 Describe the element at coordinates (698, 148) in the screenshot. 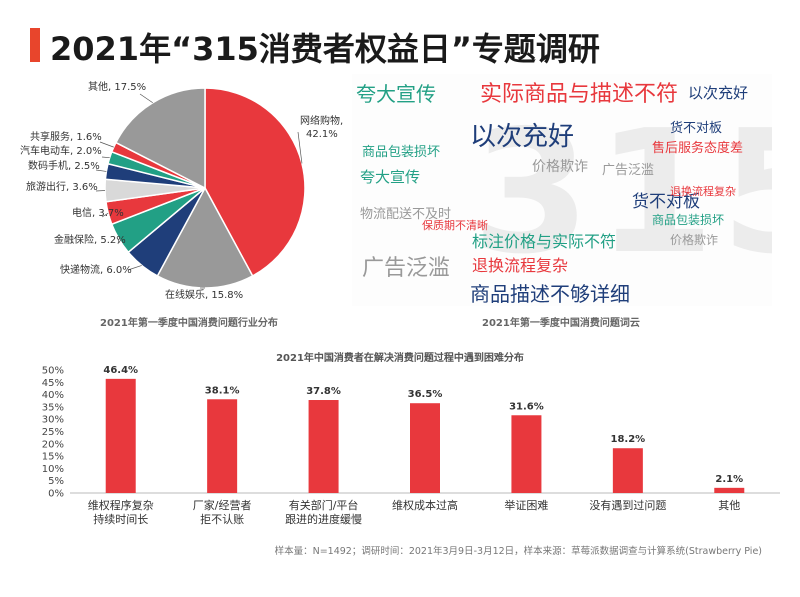

I see `word-cloud-term: 售后服务态度差` at that location.